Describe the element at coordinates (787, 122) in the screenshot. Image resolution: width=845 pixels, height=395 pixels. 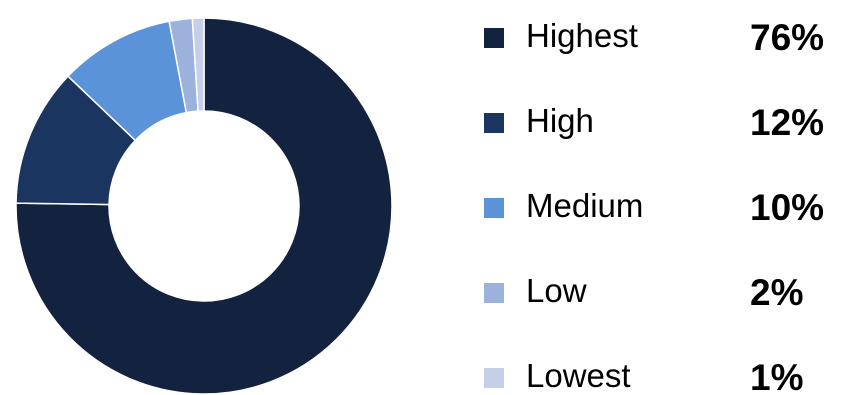
I see `legend-value: 12%` at that location.